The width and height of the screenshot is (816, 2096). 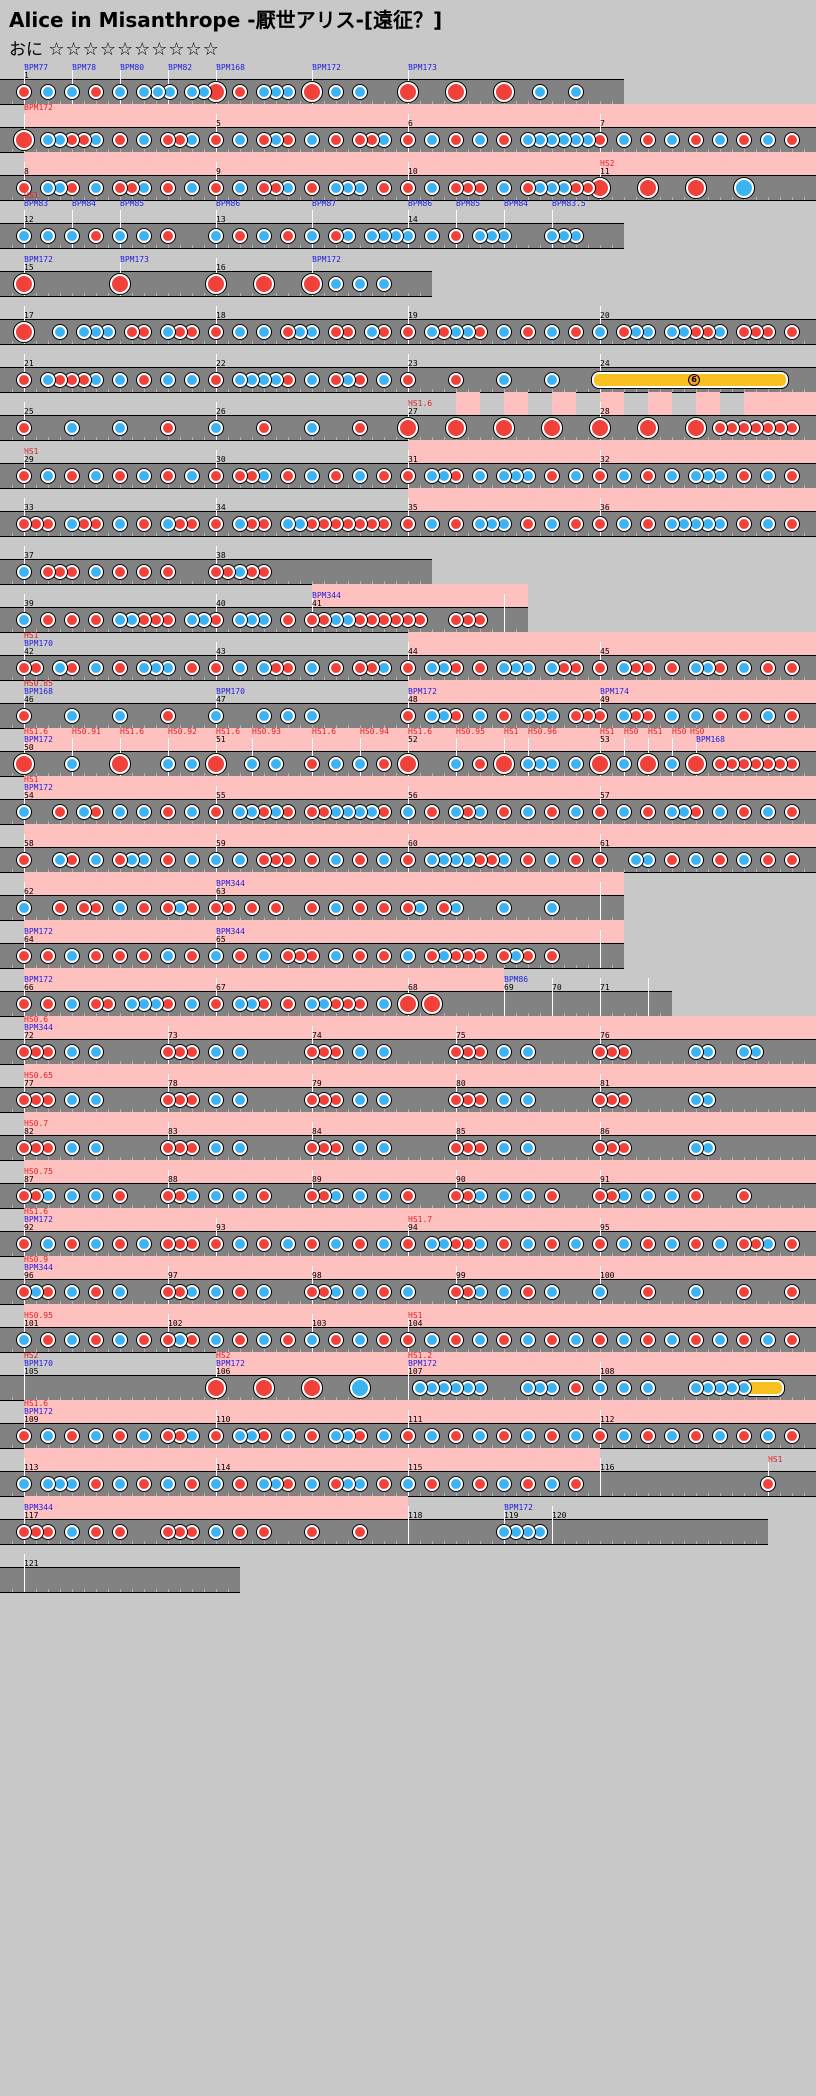 I want to click on lane-bottom-line, so click(x=408, y=536).